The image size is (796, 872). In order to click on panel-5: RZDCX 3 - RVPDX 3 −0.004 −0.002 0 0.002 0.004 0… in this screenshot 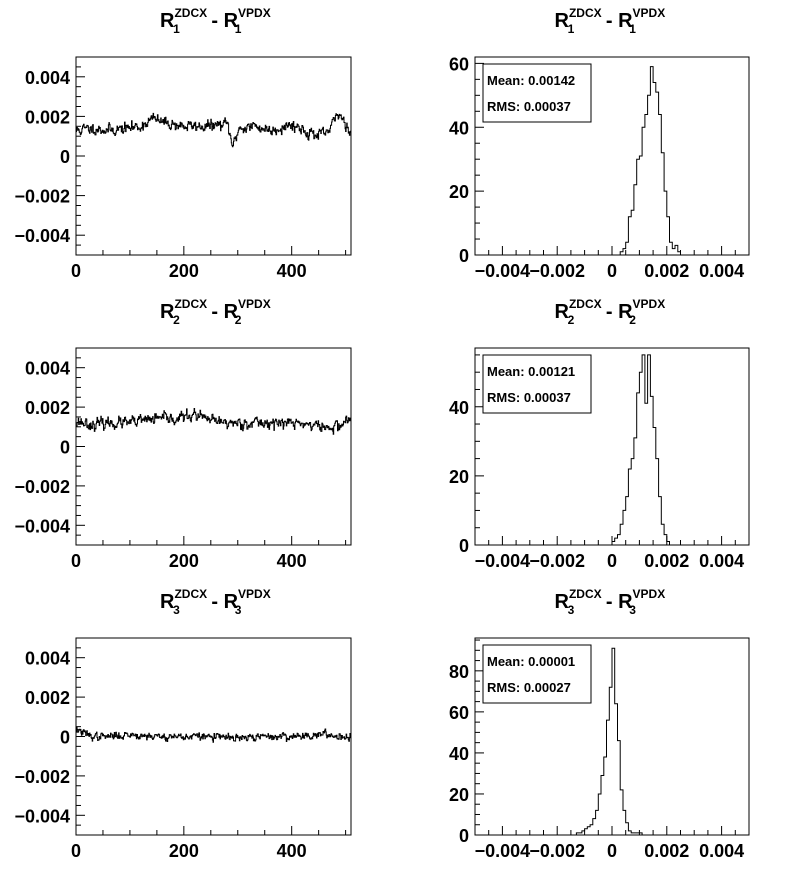, I will do `click(183, 724)`.